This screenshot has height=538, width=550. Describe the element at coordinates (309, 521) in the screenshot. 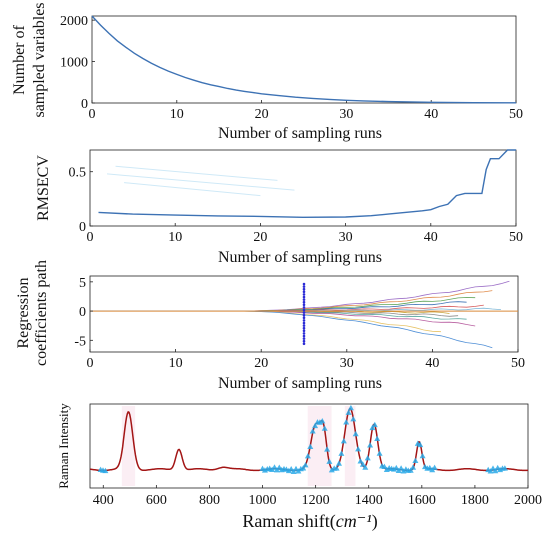

I see `panel4-x-label: Raman shift(cm⁻¹)` at that location.